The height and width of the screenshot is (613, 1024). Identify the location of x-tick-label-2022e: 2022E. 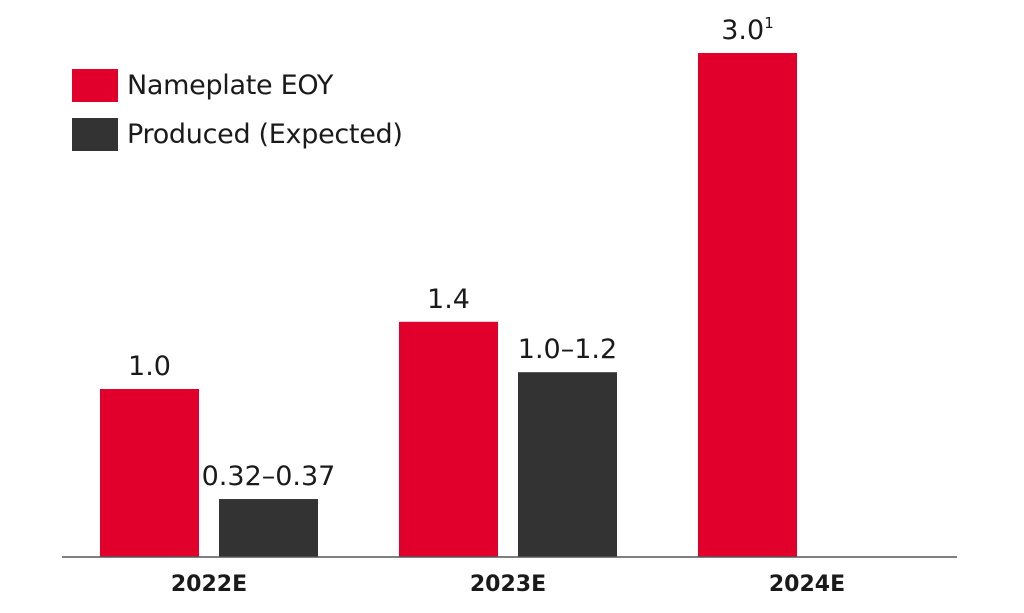
(209, 584).